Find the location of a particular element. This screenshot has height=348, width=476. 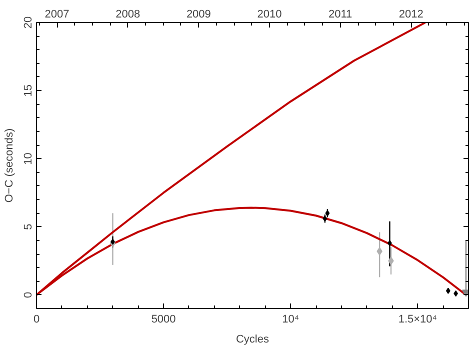

x2-tick-label: 2012 is located at coordinates (411, 14).